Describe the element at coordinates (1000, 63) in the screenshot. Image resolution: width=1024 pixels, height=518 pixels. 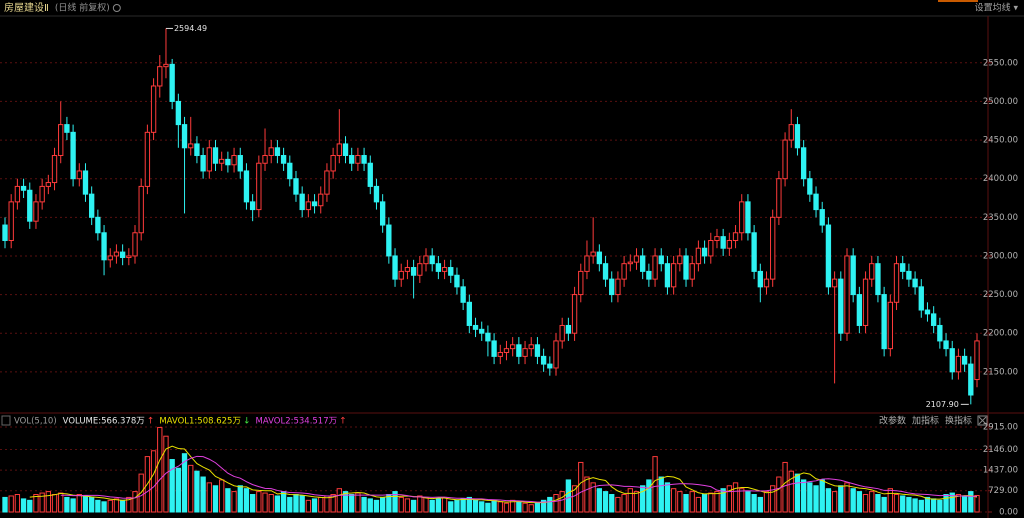
I see `y-tick-label: 2550.00` at that location.